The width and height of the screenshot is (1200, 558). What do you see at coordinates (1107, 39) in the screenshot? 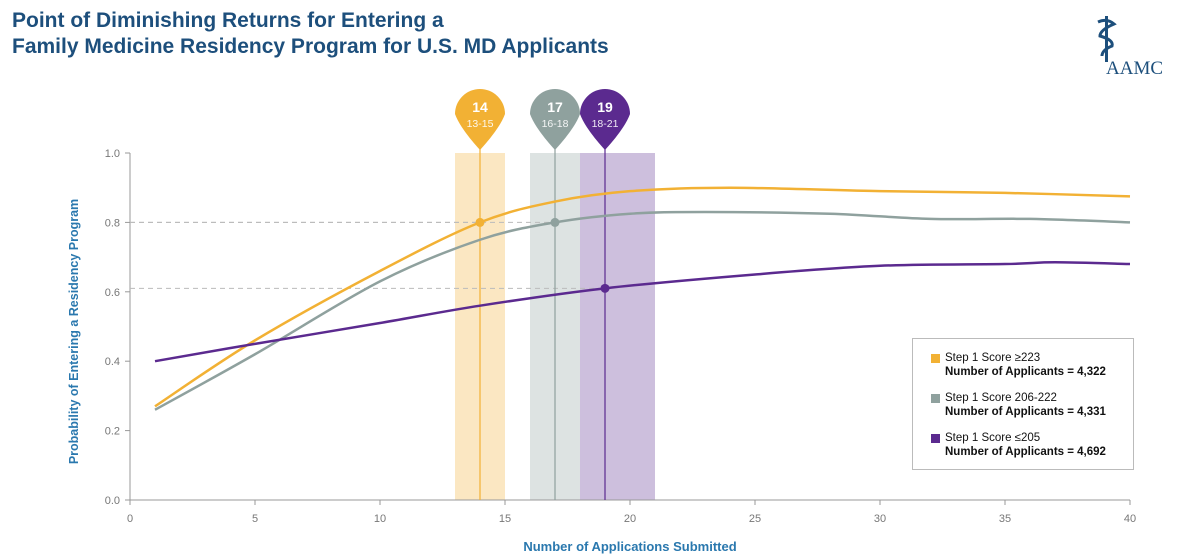
I see `caduceus-icon` at bounding box center [1107, 39].